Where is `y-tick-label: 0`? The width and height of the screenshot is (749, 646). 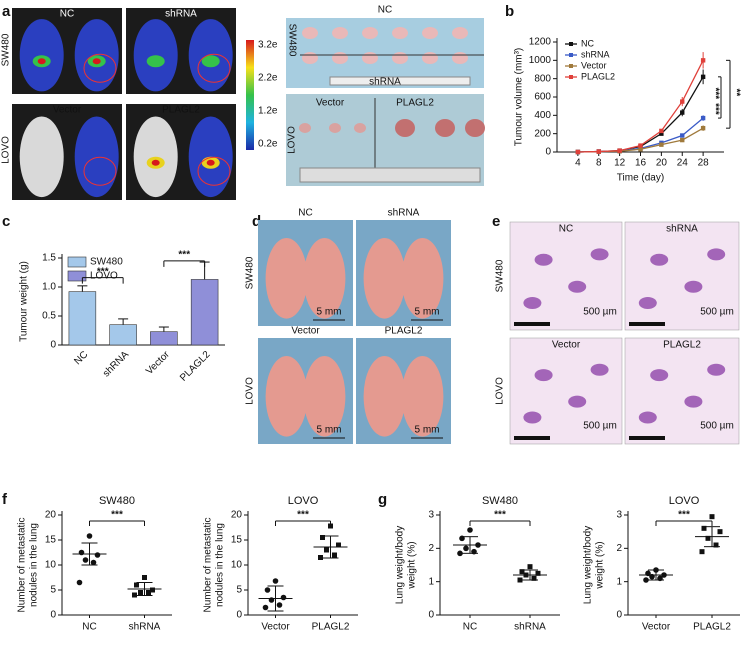
y-tick-label: 0 is located at coordinates (53, 345).